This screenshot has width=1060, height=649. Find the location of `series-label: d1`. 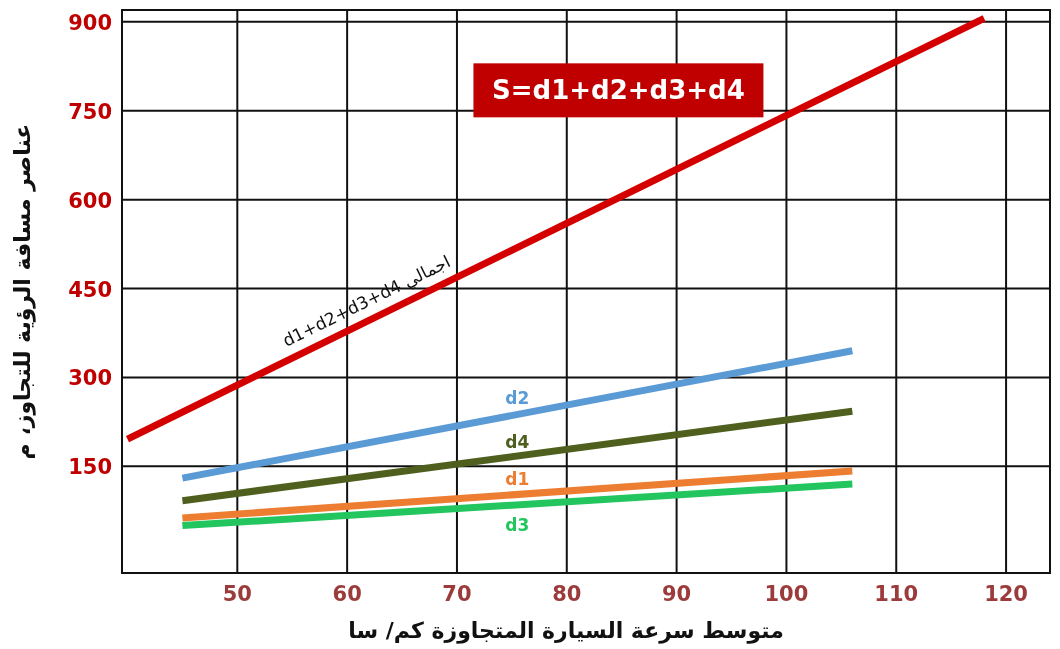

series-label: d1 is located at coordinates (517, 479).